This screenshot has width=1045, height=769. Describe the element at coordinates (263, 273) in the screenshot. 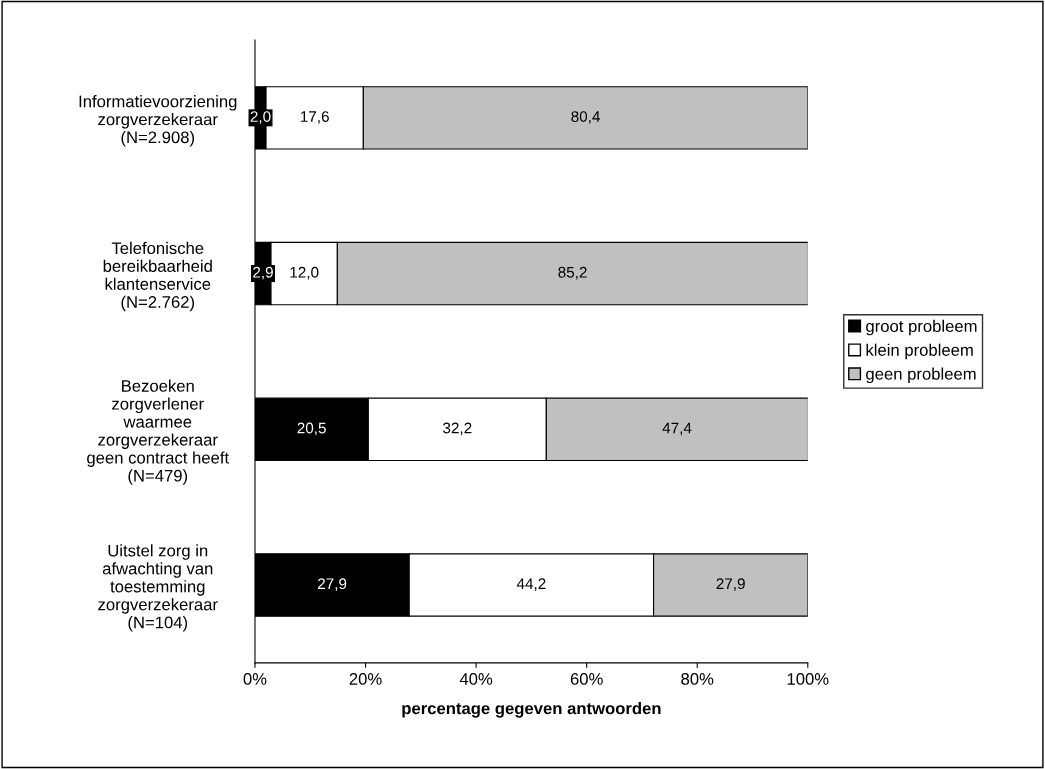

I see `data-label: 2,9` at that location.